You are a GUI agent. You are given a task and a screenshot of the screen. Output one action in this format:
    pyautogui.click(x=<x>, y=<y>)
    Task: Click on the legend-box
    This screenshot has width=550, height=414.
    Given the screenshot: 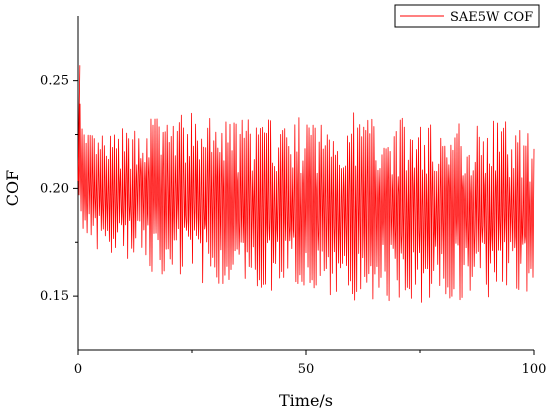 What is the action you would take?
    pyautogui.click(x=467, y=16)
    